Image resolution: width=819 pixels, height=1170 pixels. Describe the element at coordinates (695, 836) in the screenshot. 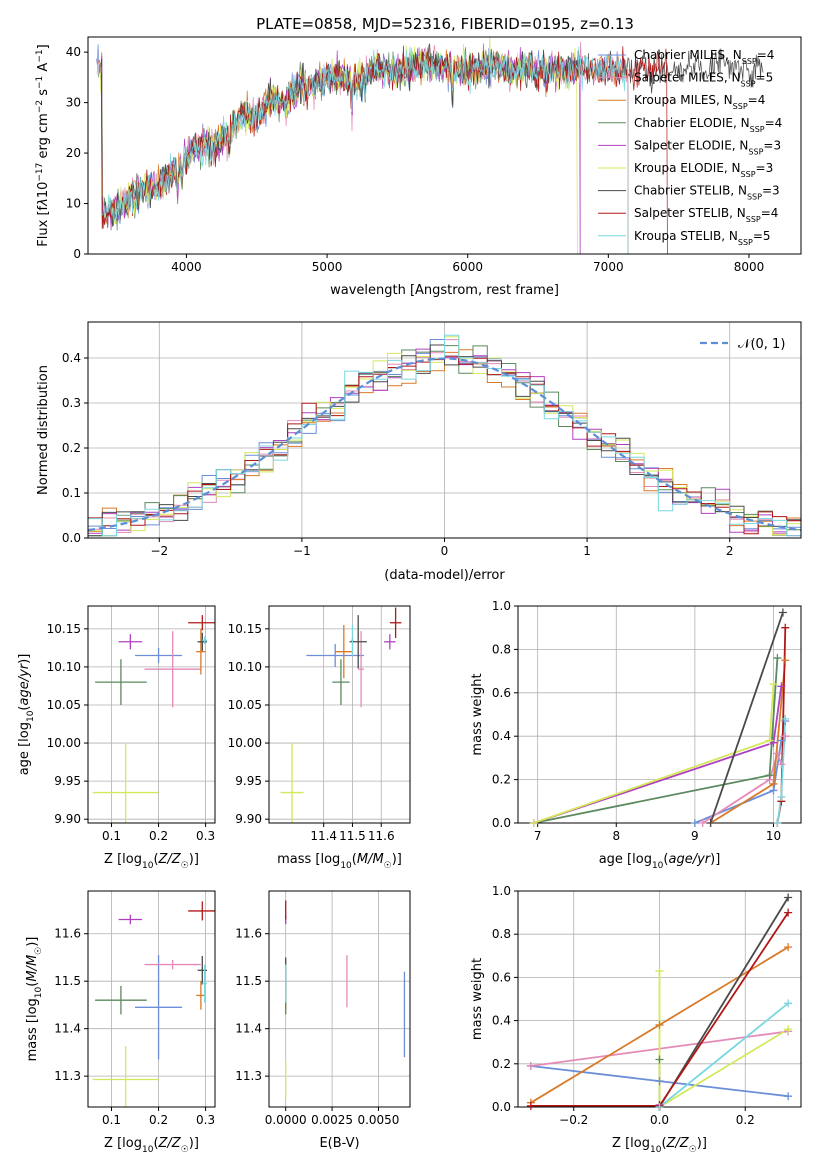

I see `x-tick-label: 9` at that location.